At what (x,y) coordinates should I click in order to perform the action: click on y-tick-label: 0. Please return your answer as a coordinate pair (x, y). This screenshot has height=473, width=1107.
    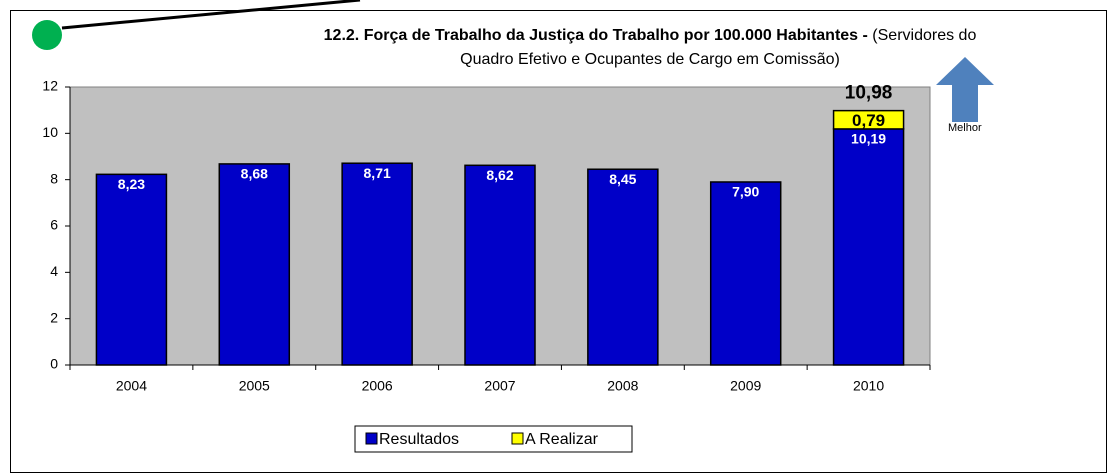
    Looking at the image, I should click on (54, 364).